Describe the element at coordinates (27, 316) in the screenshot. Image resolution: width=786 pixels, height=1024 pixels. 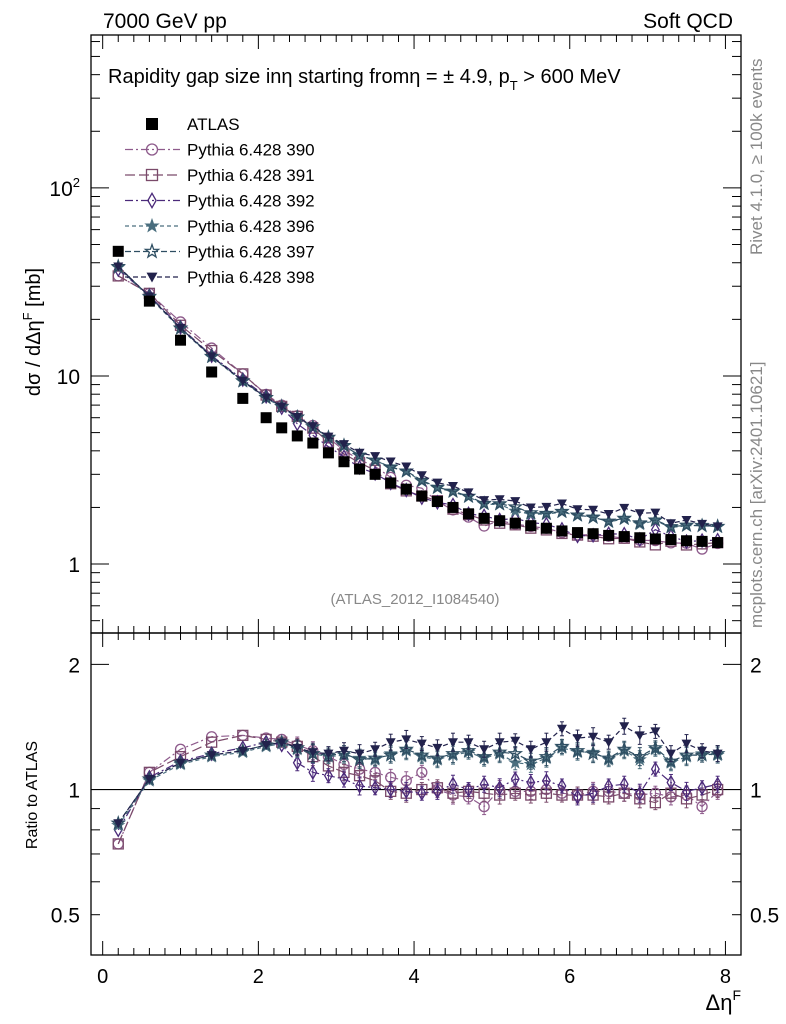
I see `y-axis-label-superscript: F` at that location.